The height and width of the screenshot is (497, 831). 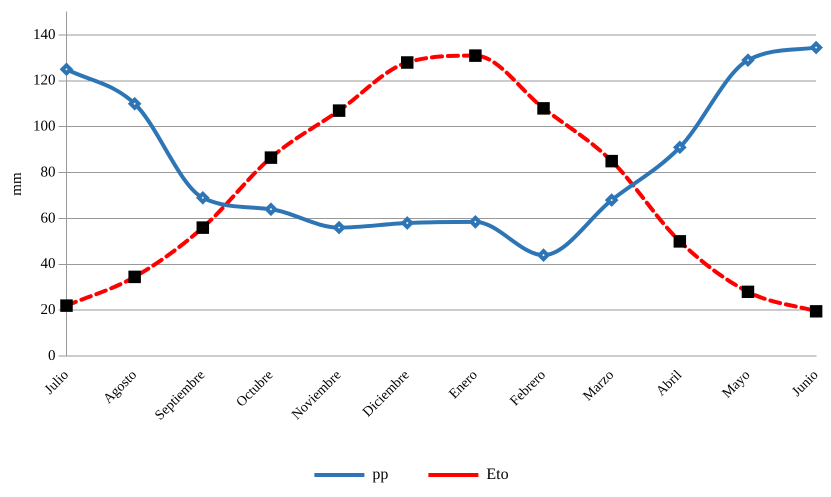 What do you see at coordinates (380, 475) in the screenshot?
I see `legend-label: pp` at bounding box center [380, 475].